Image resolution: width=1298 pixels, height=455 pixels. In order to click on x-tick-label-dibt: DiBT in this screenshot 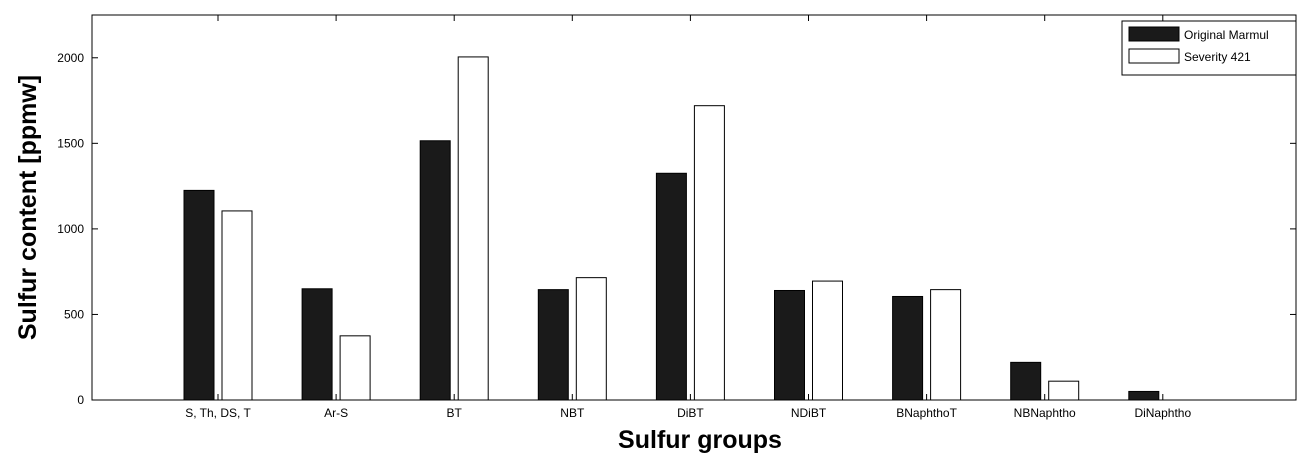, I will do `click(690, 413)`.